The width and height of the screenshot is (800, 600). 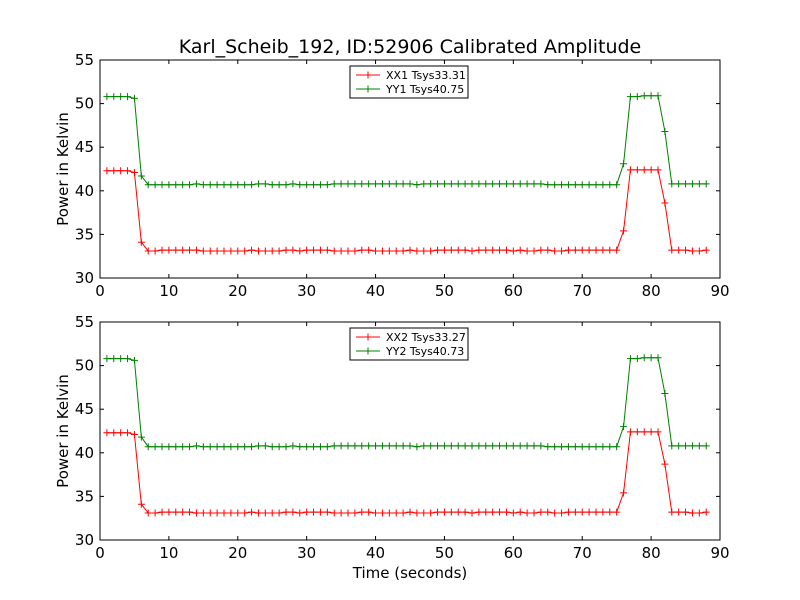 What do you see at coordinates (368, 75) in the screenshot?
I see `legend-marker` at bounding box center [368, 75].